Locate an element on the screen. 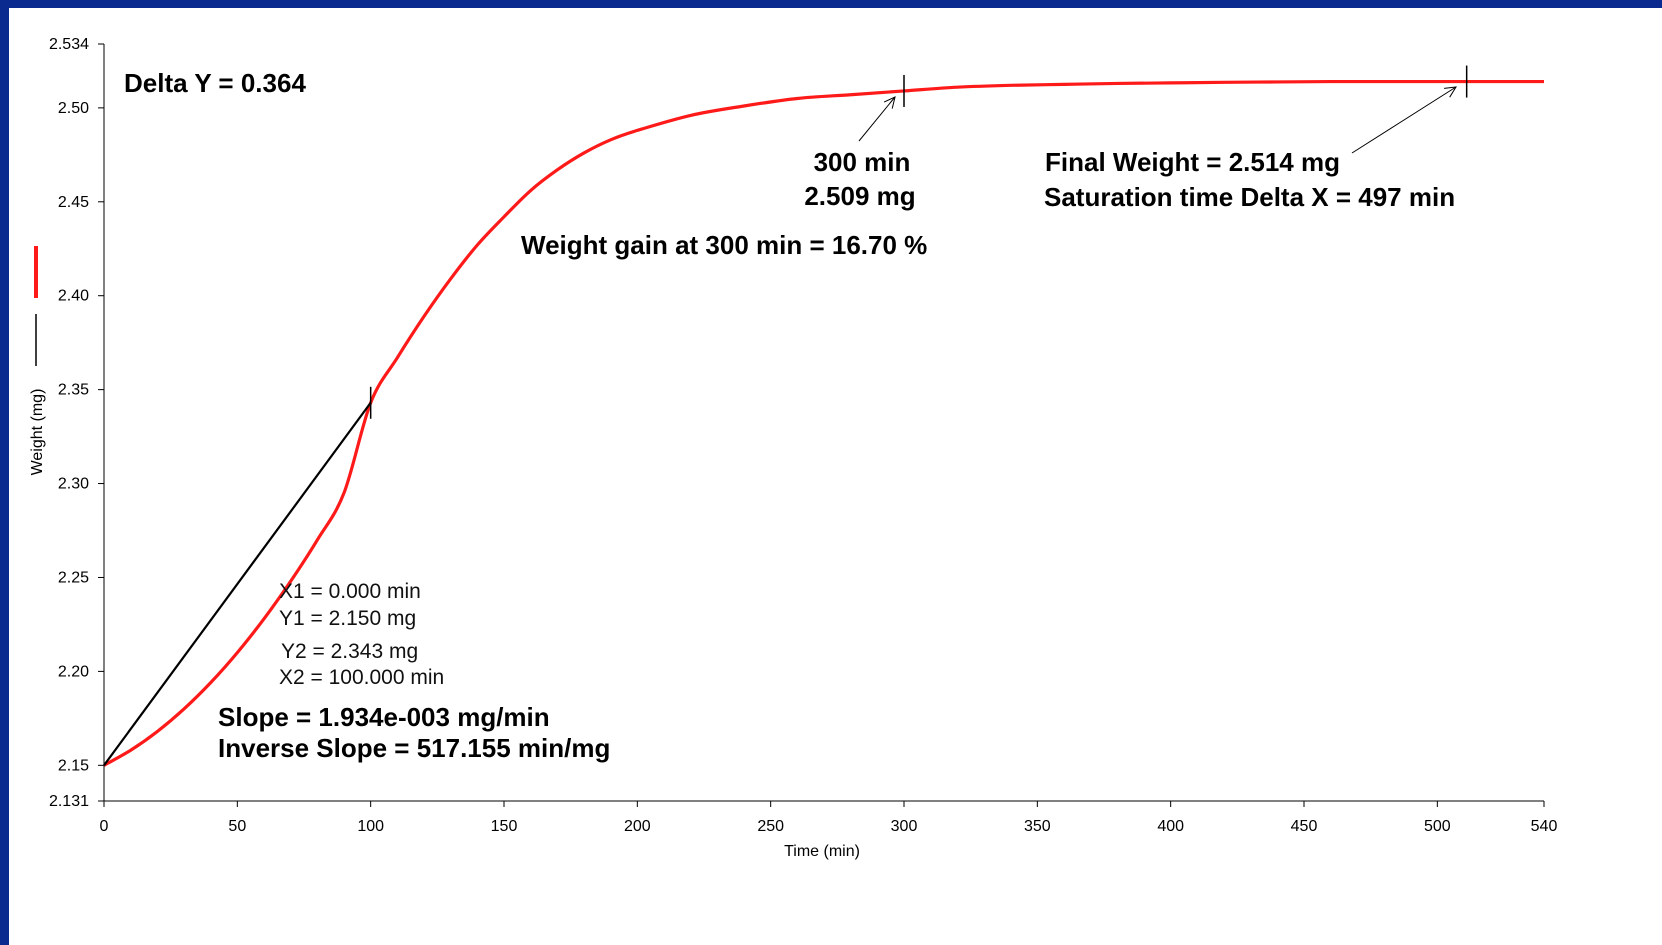 The image size is (1662, 945). arrows-layer is located at coordinates (1157, 120).